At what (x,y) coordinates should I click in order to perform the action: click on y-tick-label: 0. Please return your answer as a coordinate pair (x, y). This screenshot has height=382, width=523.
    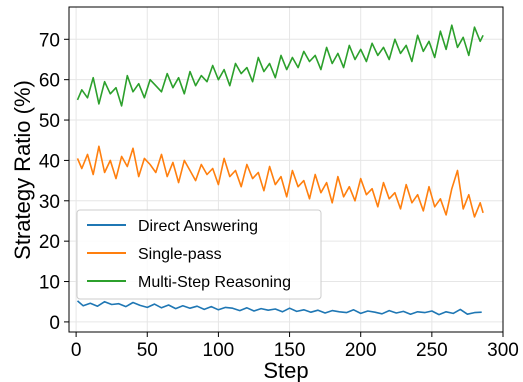
    Looking at the image, I should click on (54, 323).